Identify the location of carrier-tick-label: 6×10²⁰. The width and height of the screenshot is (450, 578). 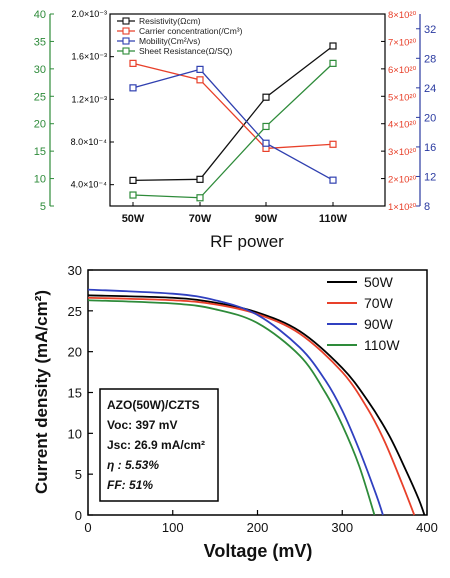
(402, 70).